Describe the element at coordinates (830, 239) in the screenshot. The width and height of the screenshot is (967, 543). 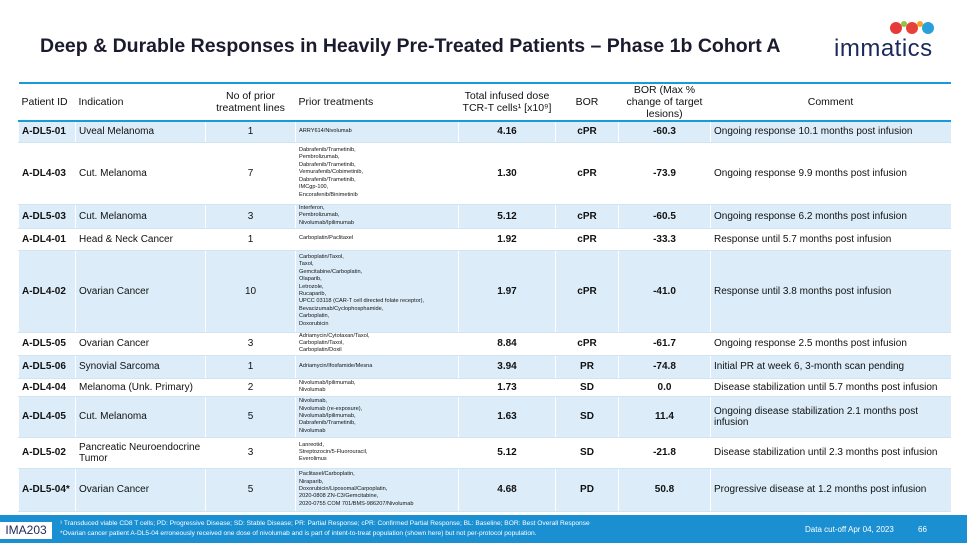
I see `comment: Response until 5.7 months post infusion` at that location.